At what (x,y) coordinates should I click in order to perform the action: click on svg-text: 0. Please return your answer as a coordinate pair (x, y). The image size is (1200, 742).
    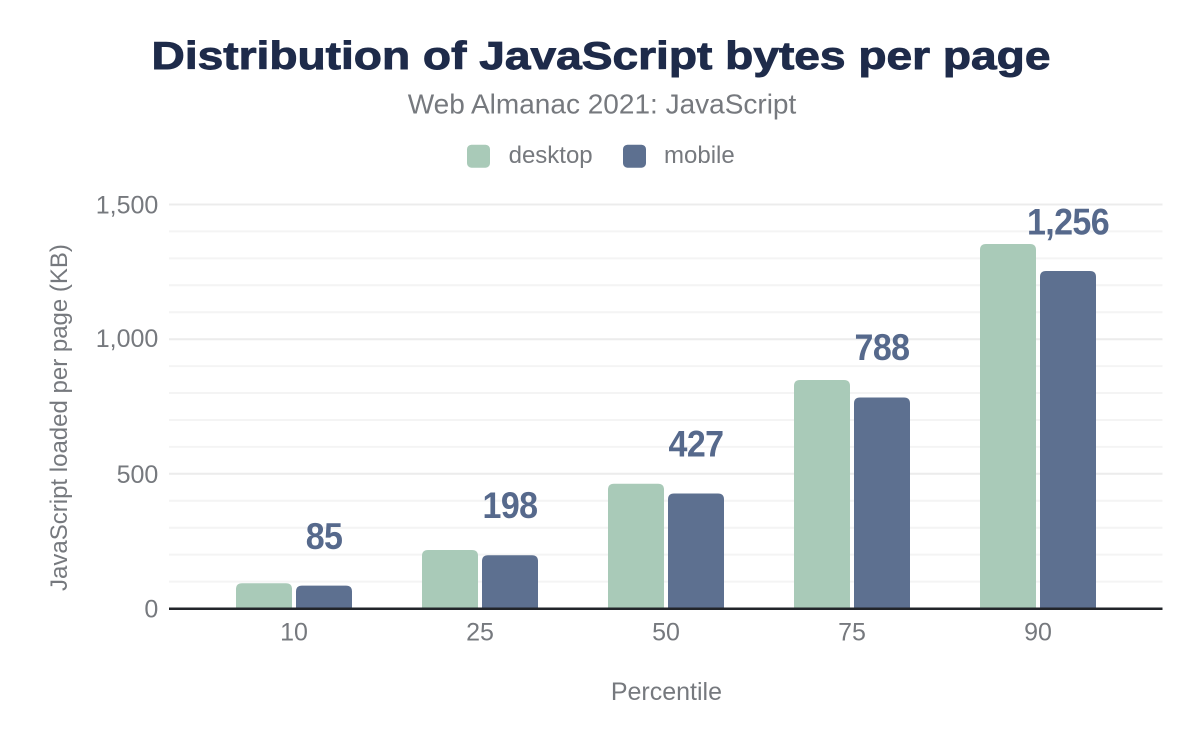
    Looking at the image, I should click on (151, 610).